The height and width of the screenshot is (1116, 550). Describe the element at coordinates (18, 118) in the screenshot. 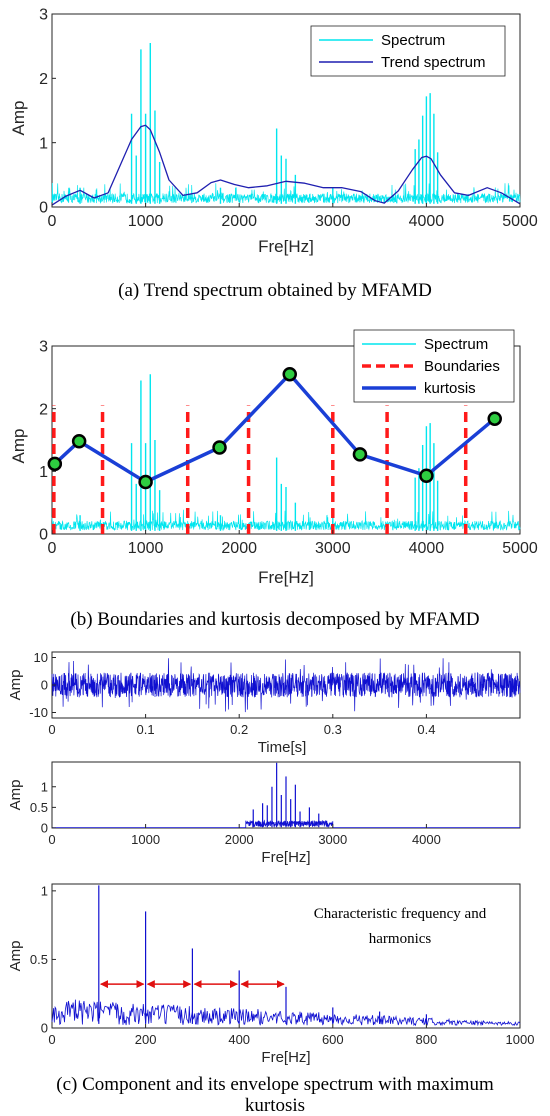

I see `ylabel-a: Amp` at that location.